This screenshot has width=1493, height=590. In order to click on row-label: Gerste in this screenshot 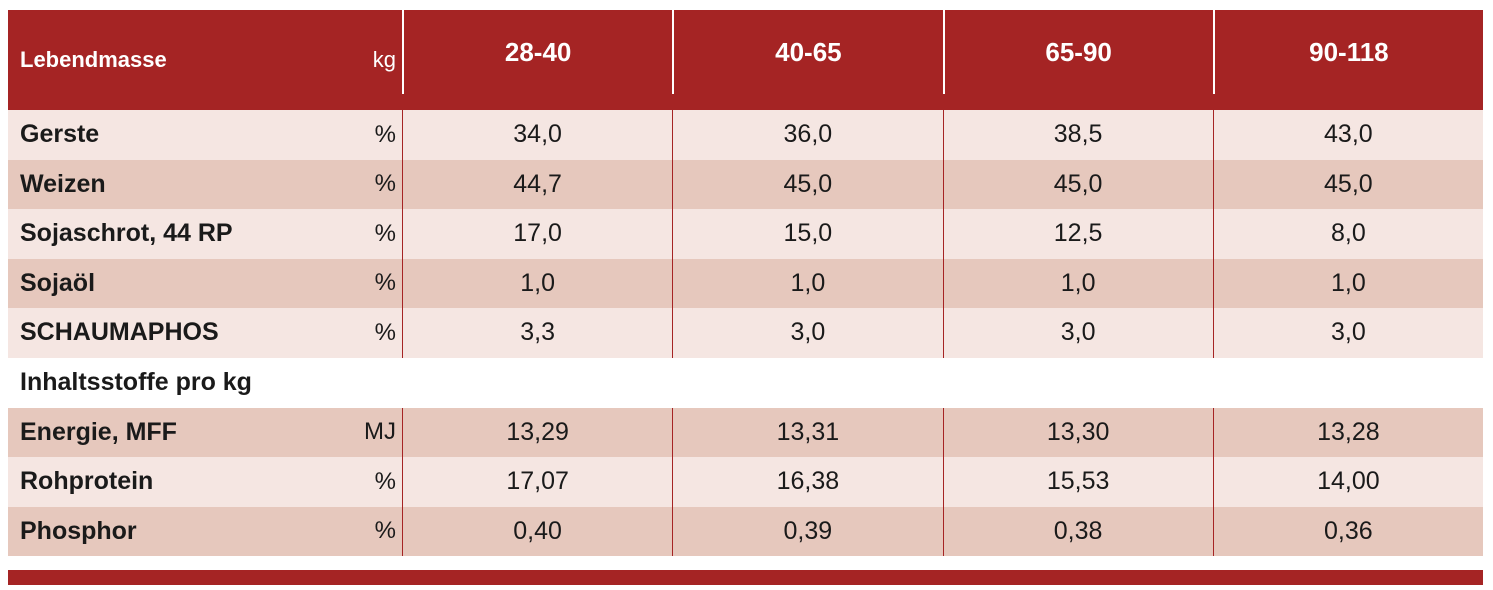, I will do `click(60, 134)`.